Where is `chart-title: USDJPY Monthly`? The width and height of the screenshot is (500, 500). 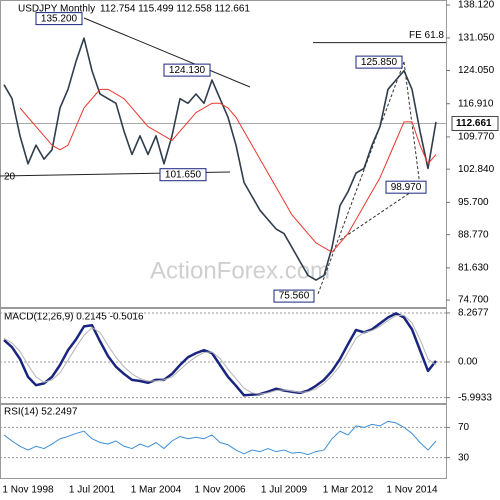 chart-title: USDJPY Monthly is located at coordinates (56, 9).